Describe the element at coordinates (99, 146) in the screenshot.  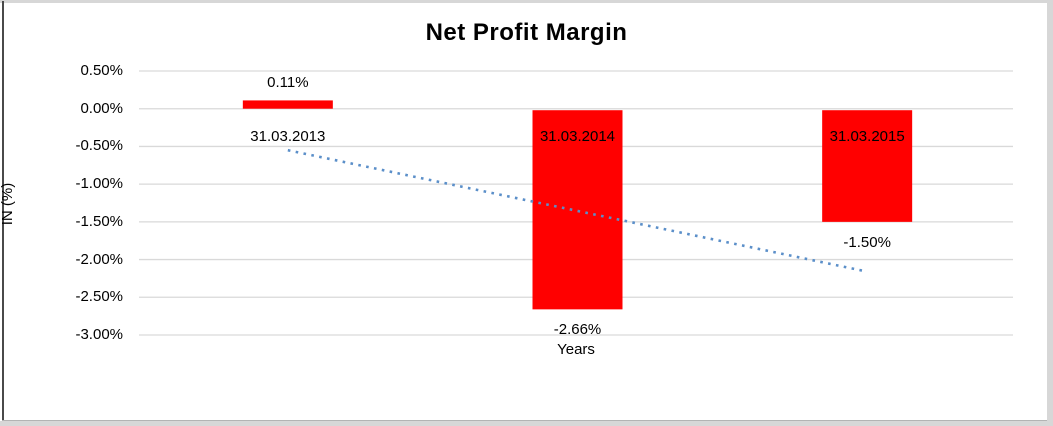
I see `y-tick-label: -0.50%` at that location.